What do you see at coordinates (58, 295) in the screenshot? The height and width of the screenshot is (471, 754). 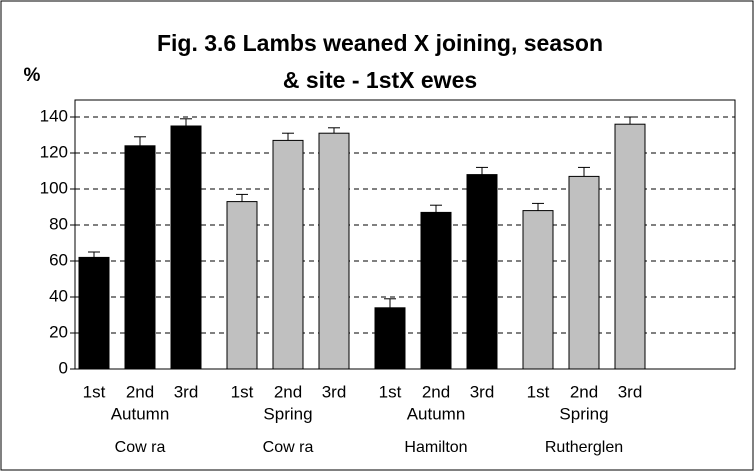 I see `y-tick-label: 40` at bounding box center [58, 295].